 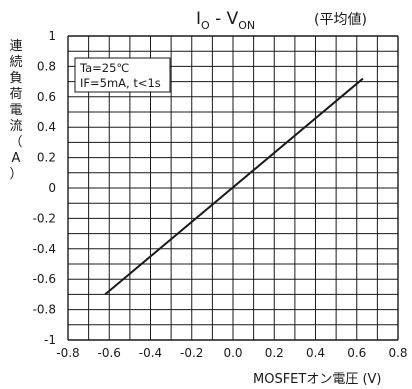 I want to click on y-axis-label-char: 連, so click(x=15, y=46).